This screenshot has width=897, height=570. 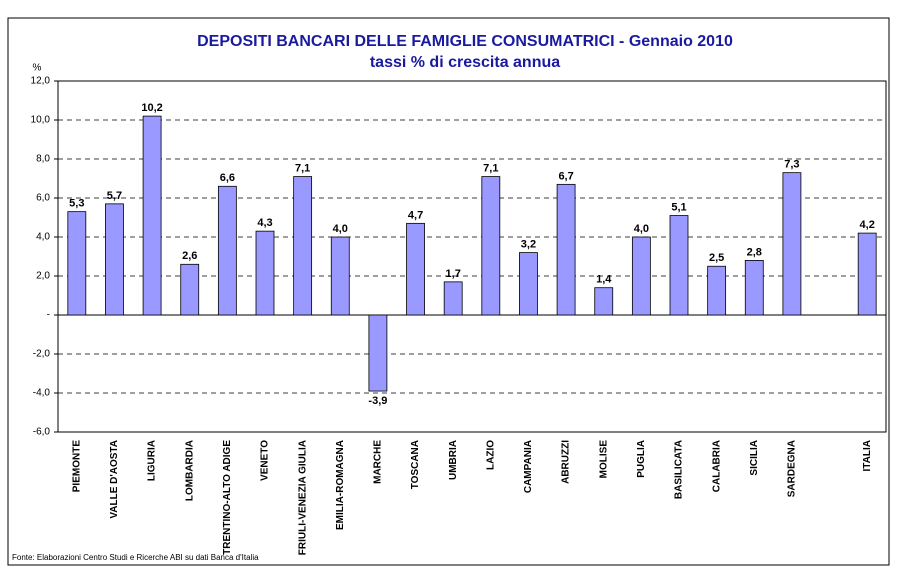 I want to click on y-tick-label: -6,0, so click(x=42, y=432).